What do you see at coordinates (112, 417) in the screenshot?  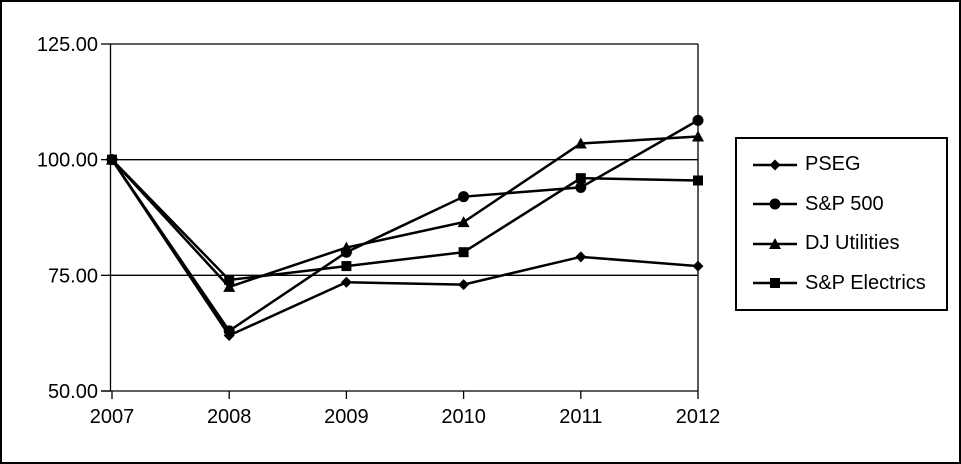 I see `x-axis-tick-label: 2007` at bounding box center [112, 417].